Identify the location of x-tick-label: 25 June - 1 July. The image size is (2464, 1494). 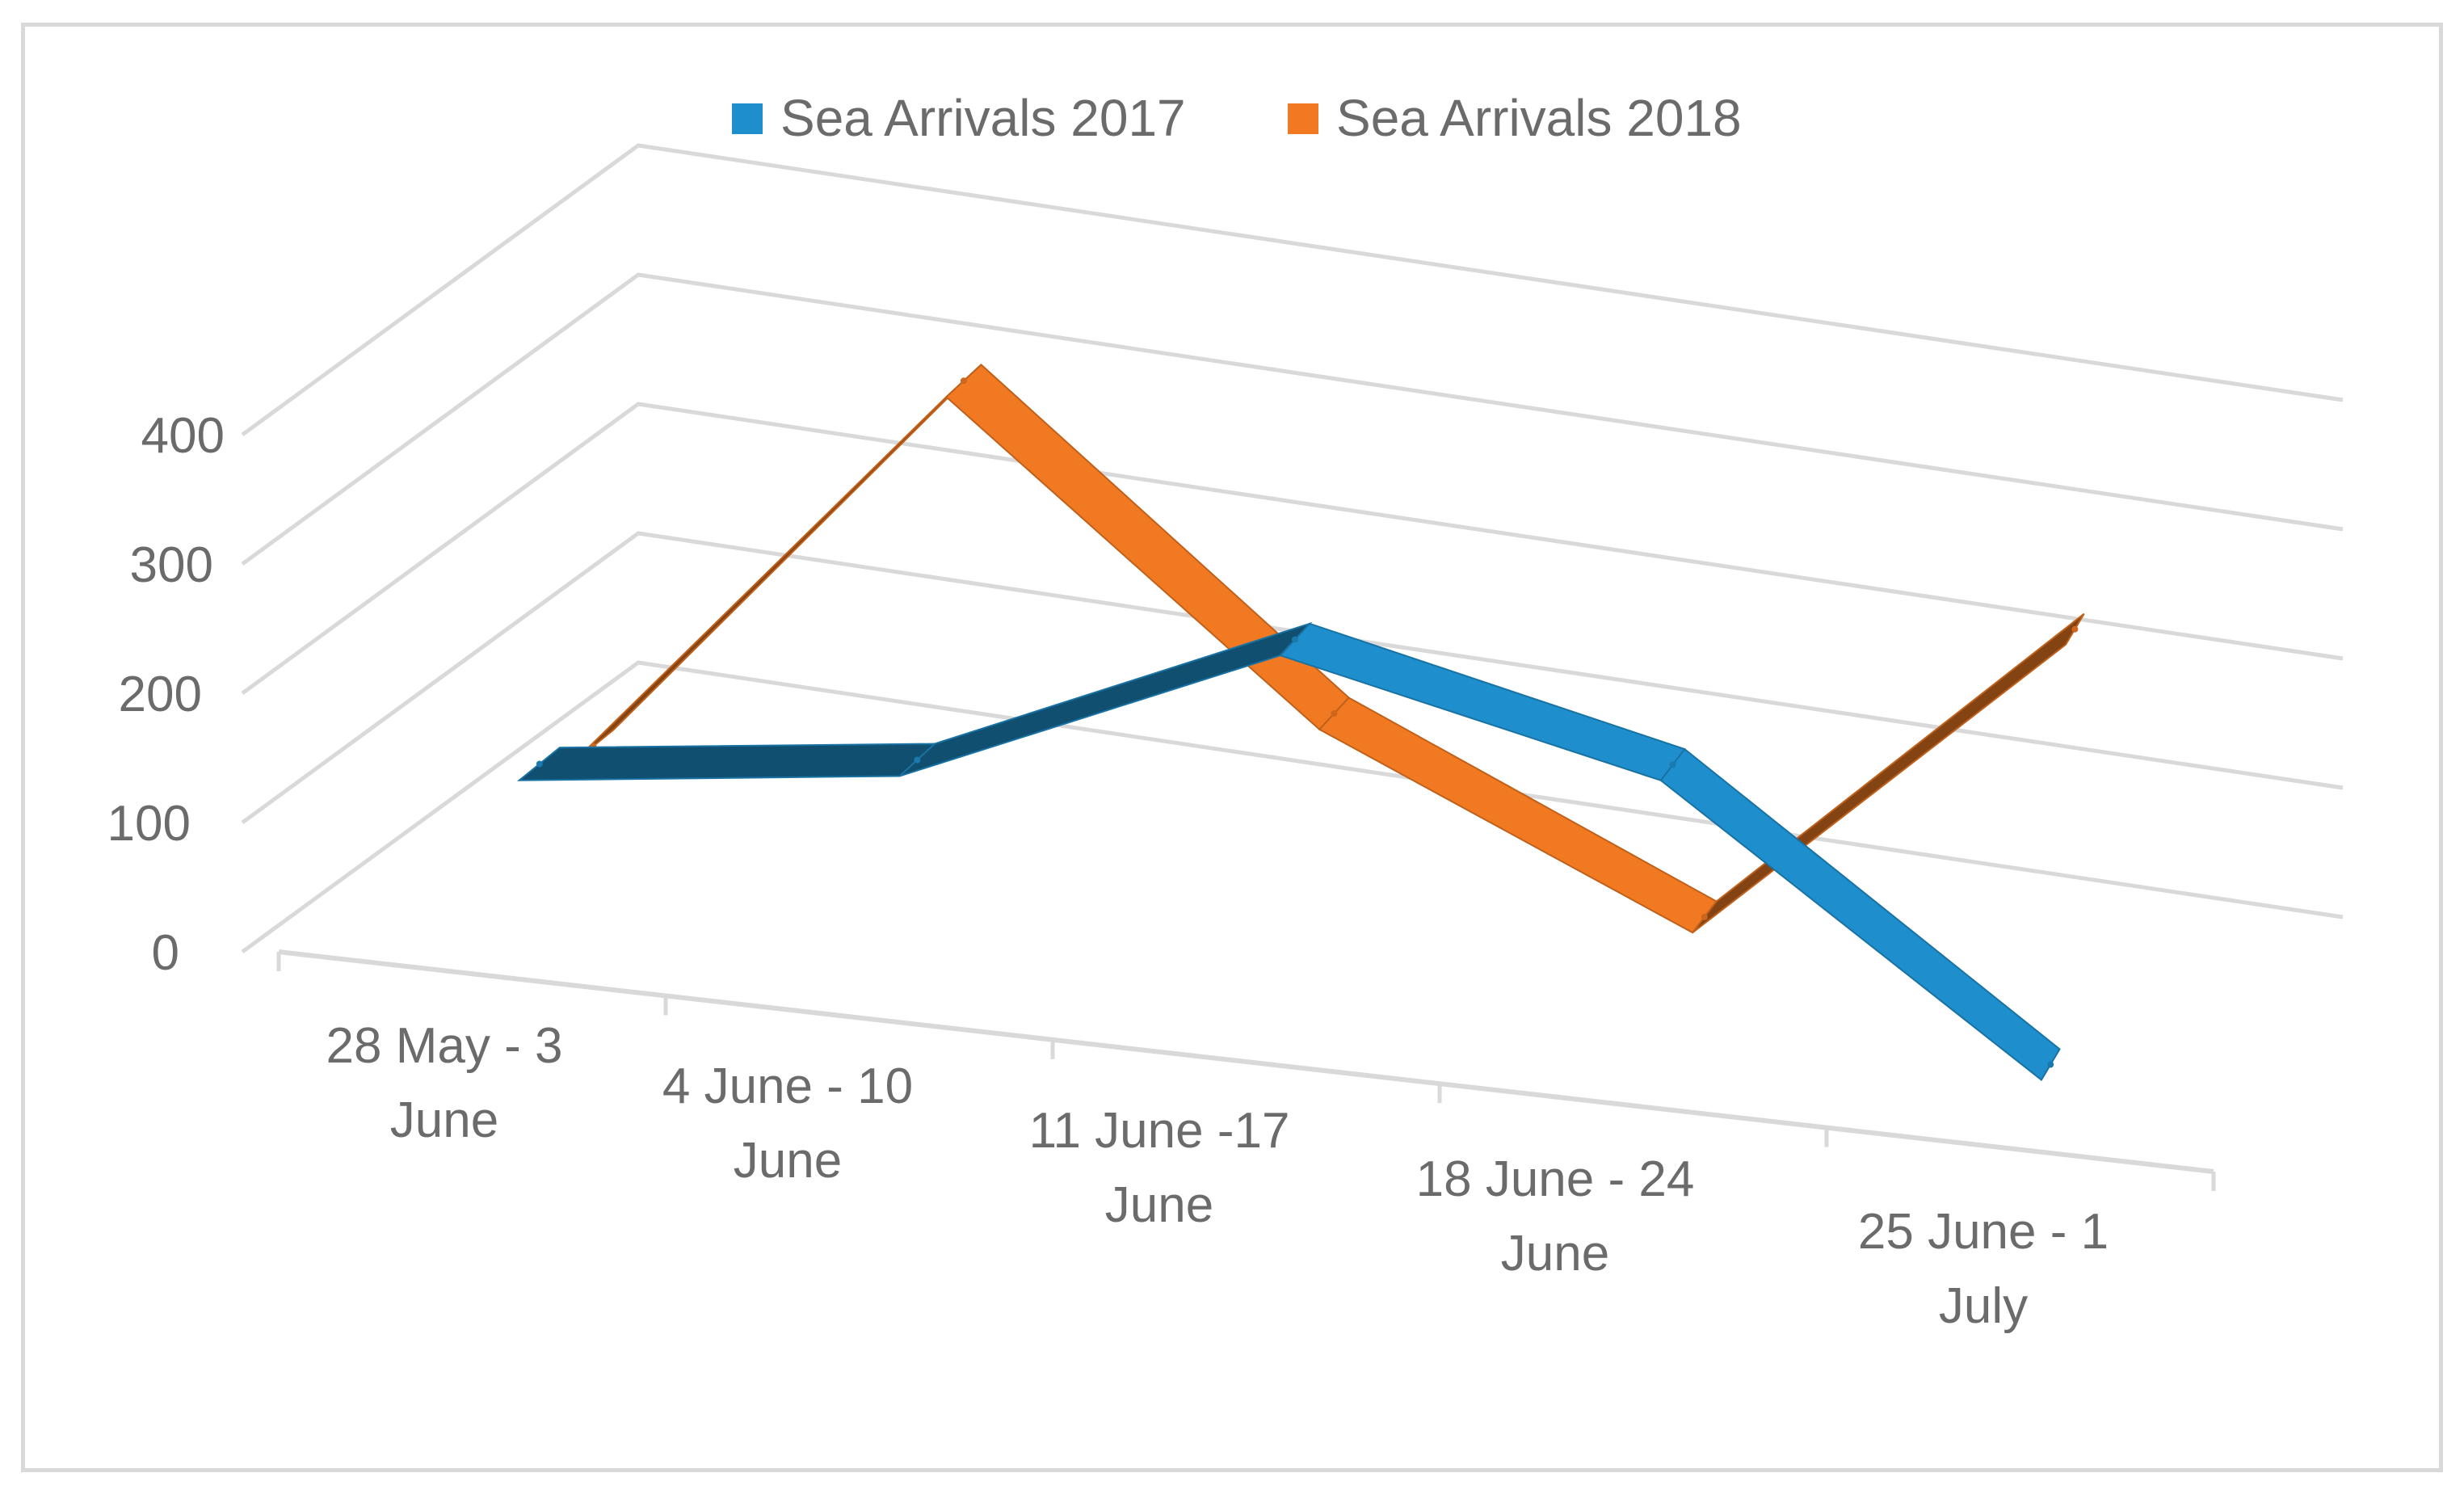
(1983, 1269).